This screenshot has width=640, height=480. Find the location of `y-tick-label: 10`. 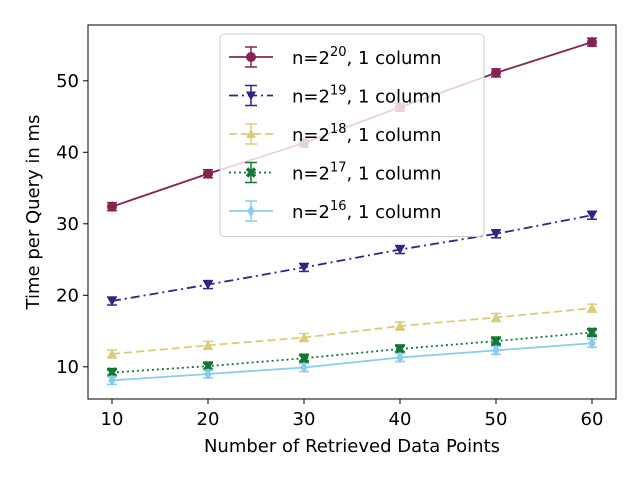

y-tick-label: 10 is located at coordinates (67, 367).